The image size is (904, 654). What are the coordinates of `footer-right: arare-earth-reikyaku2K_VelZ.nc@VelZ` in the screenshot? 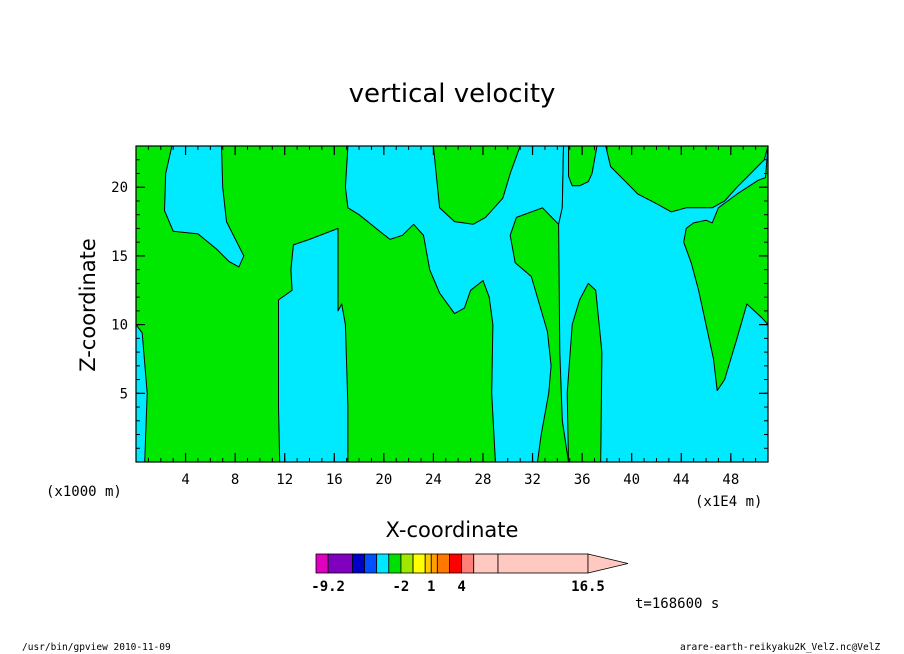 It's located at (780, 647).